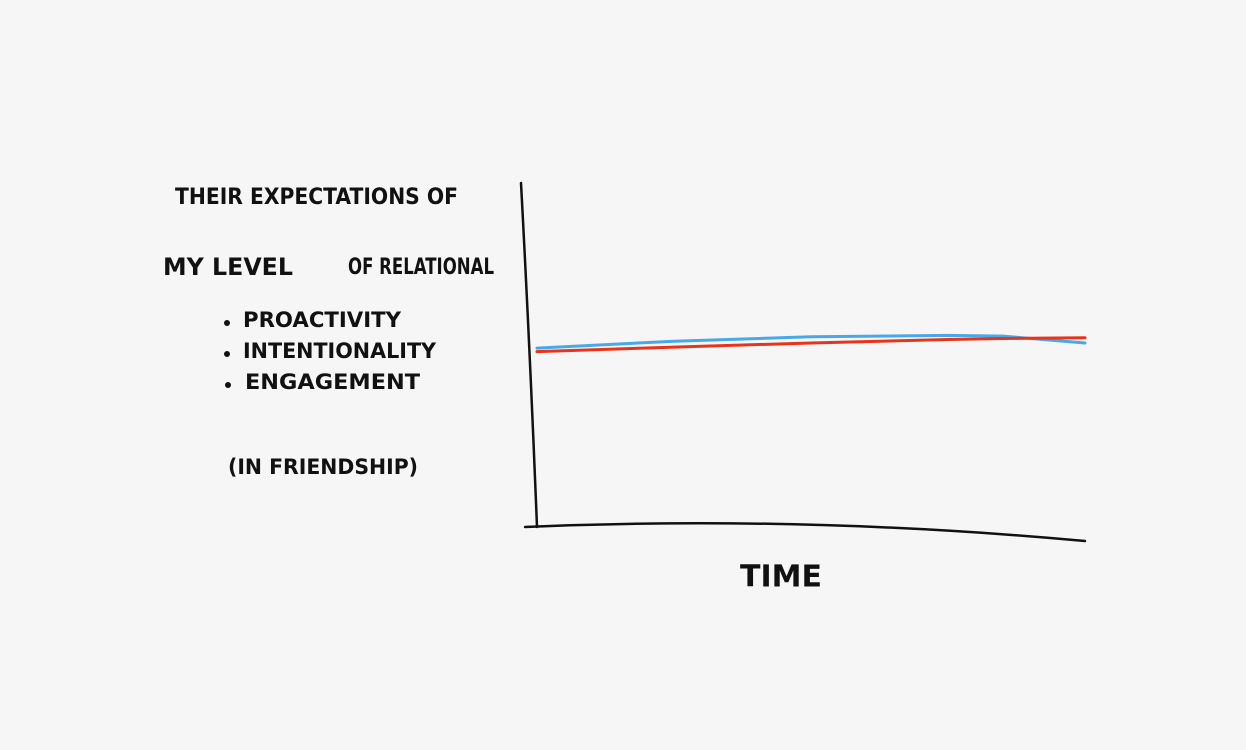 Image resolution: width=1246 pixels, height=750 pixels. What do you see at coordinates (421, 267) in the screenshot?
I see `legend-suffix: OF RELATIONAL` at bounding box center [421, 267].